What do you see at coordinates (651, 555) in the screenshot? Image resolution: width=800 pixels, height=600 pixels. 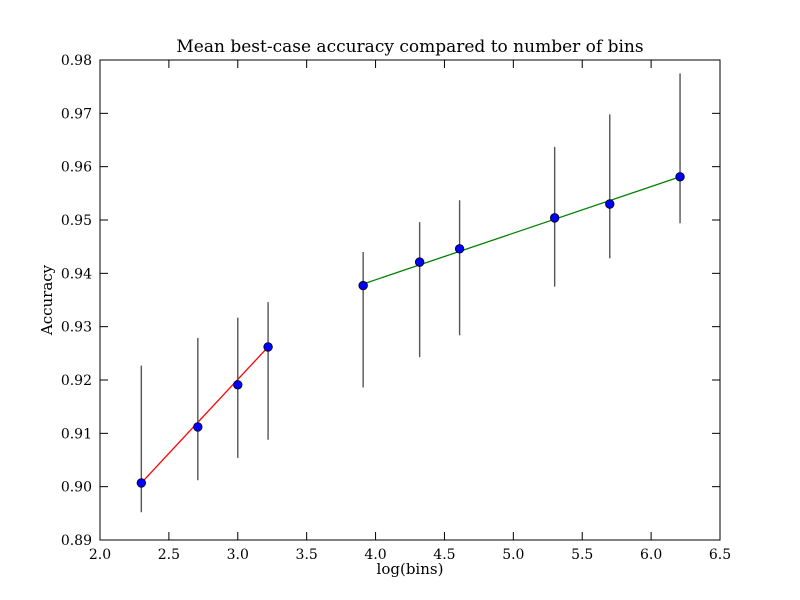 I see `x-tick-label: 6.0` at bounding box center [651, 555].